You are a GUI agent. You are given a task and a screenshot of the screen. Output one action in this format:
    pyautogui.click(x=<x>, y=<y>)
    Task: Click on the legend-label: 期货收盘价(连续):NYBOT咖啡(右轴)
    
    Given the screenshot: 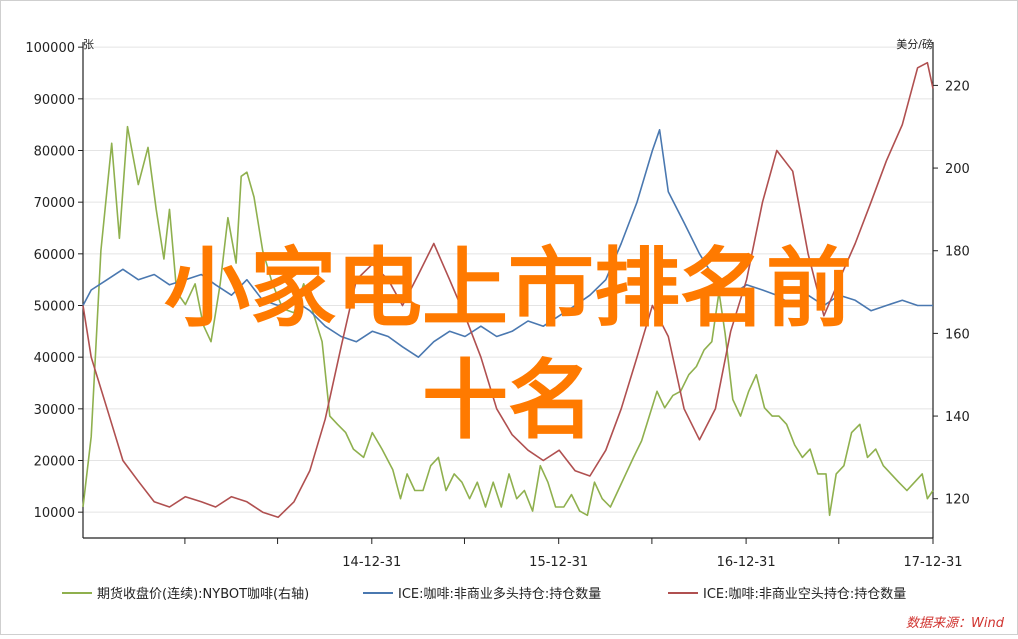 What is the action you would take?
    pyautogui.click(x=203, y=594)
    